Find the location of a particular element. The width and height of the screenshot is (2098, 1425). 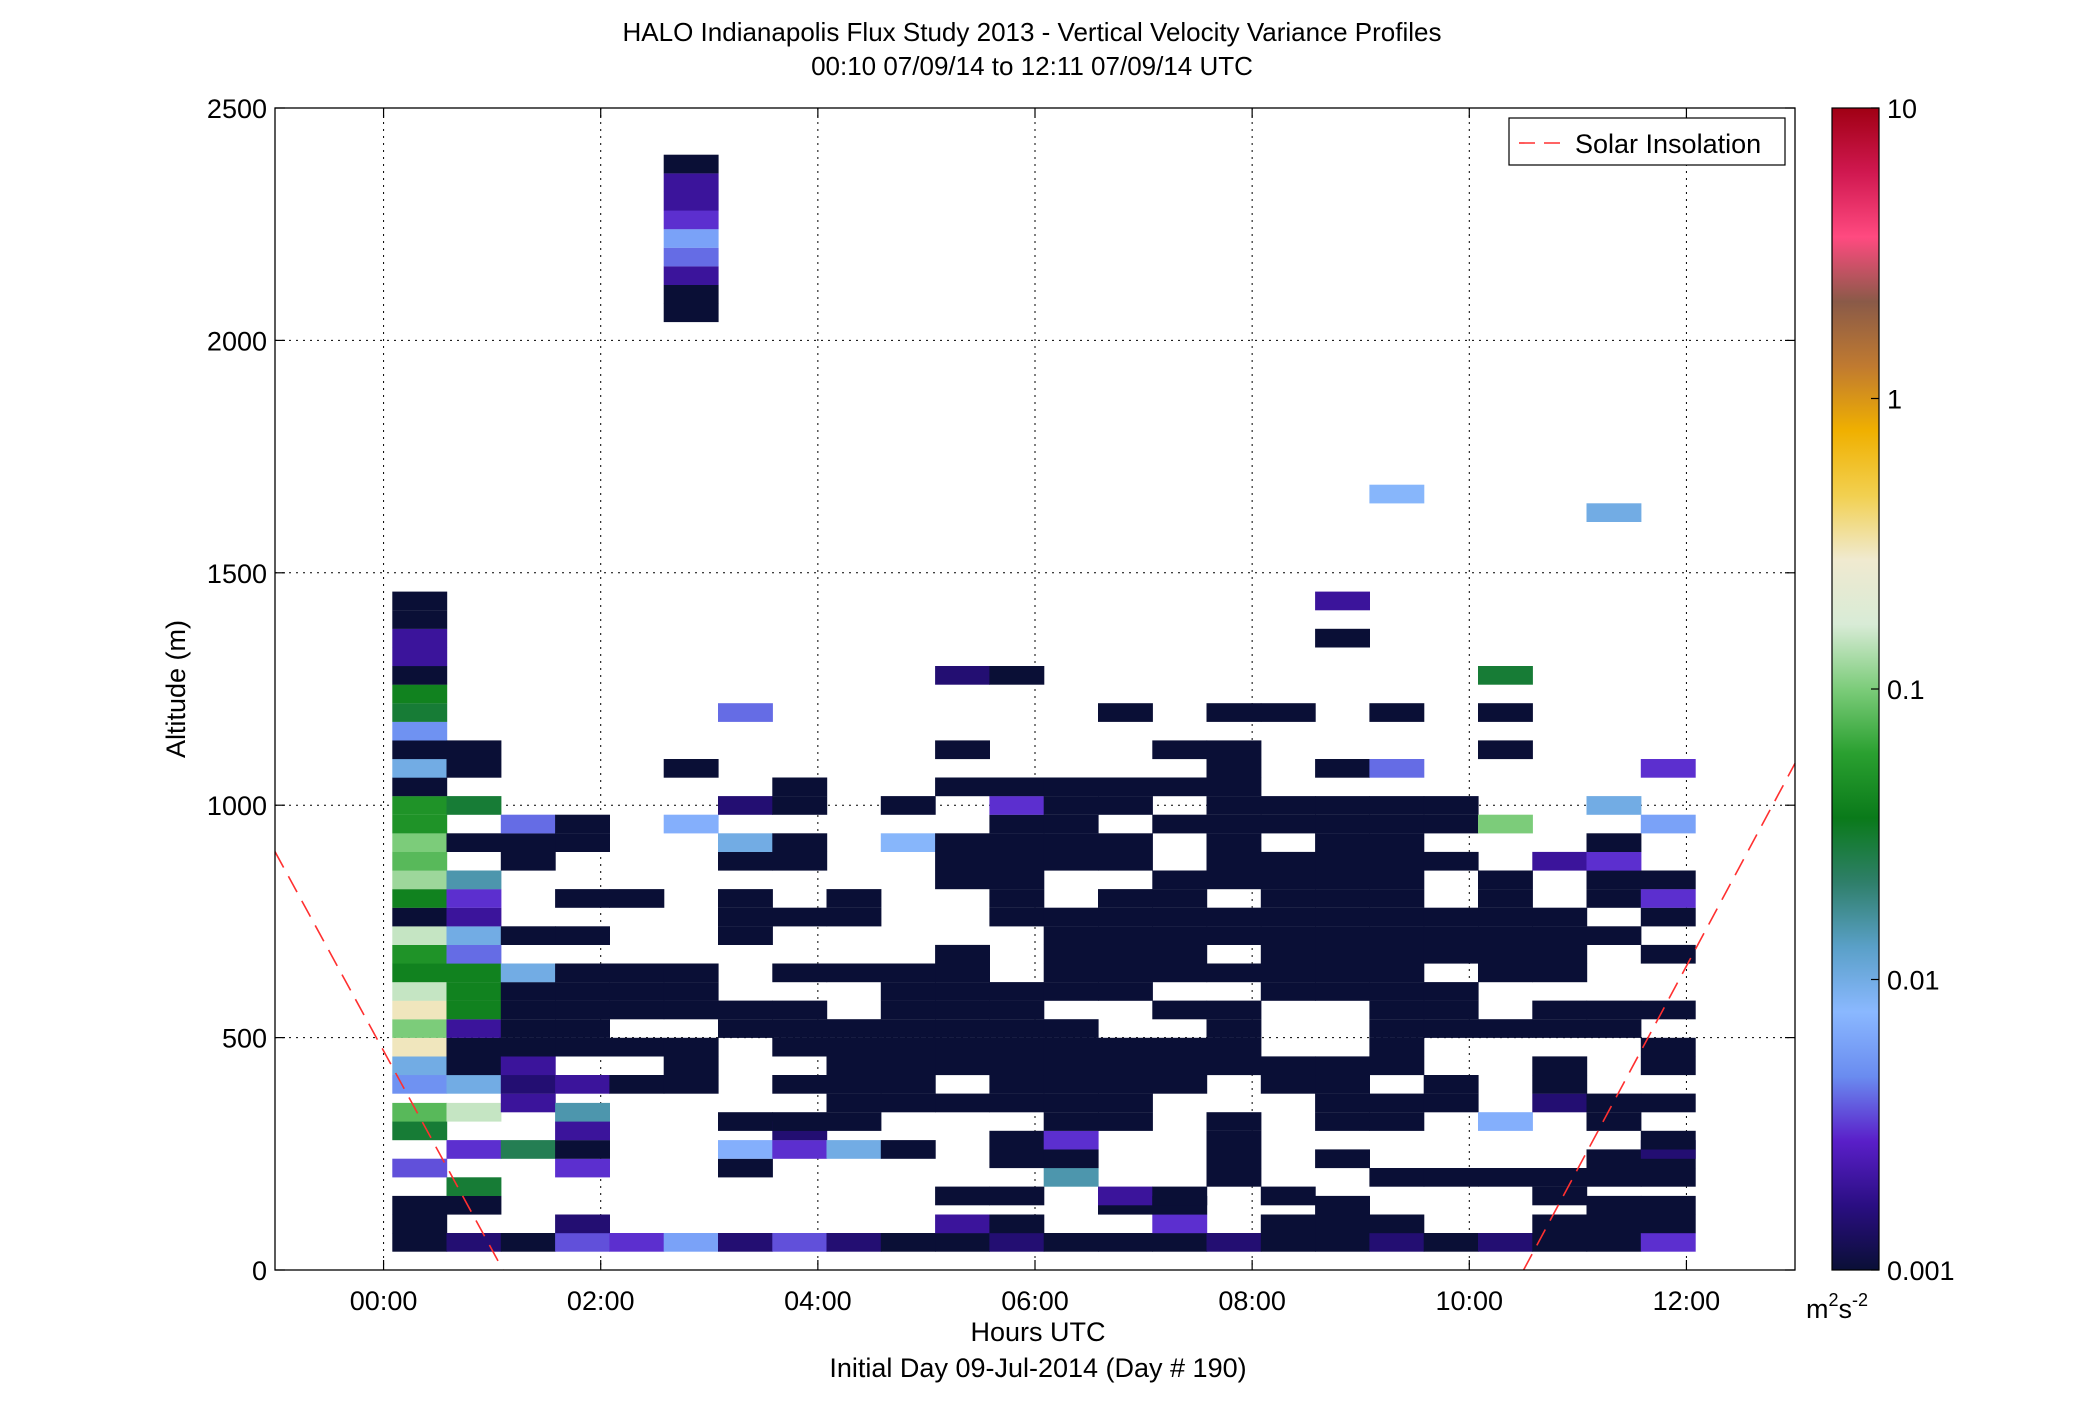

legend-label-solar-insolation: Solar Insolation is located at coordinates (1668, 144).